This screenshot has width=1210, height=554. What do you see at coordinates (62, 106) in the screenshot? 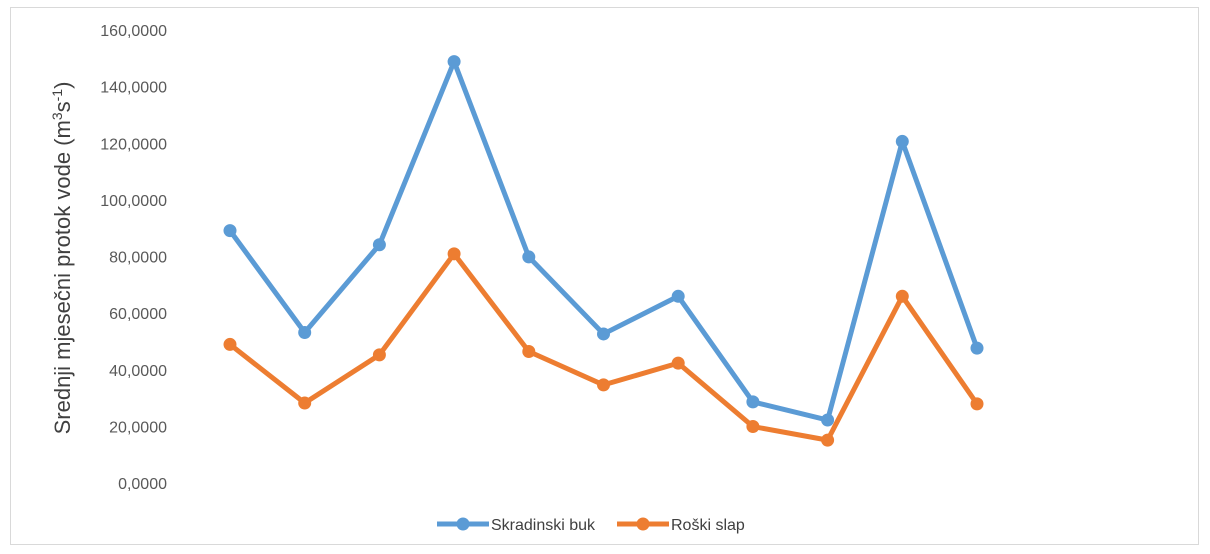
I see `y-axis-title-mid: s` at bounding box center [62, 106].